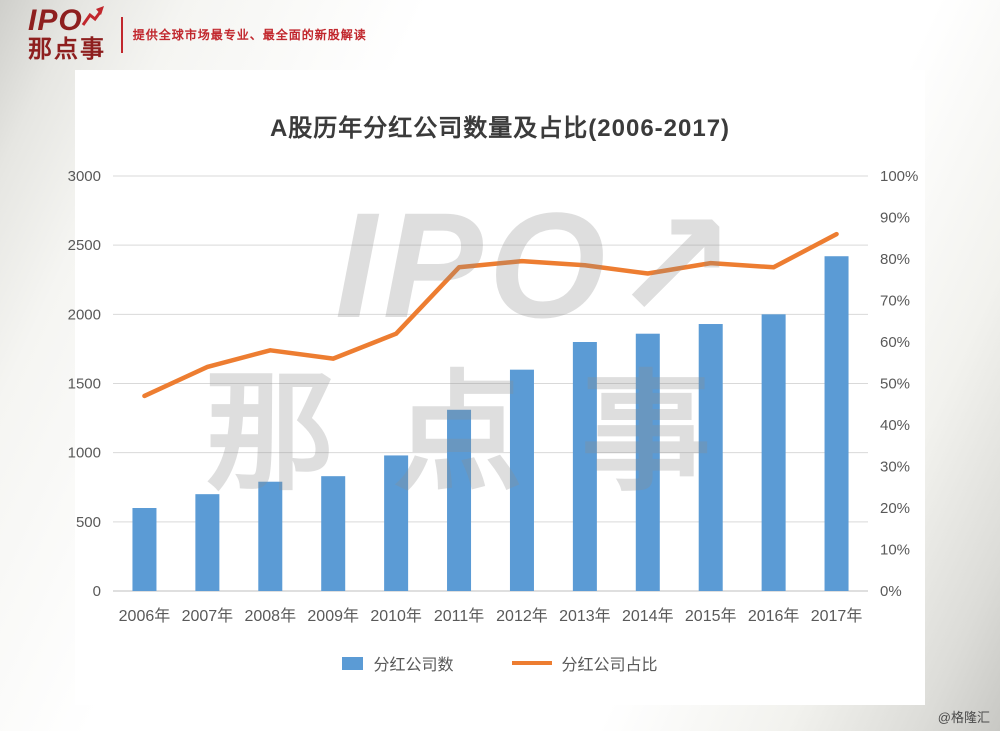 The width and height of the screenshot is (1000, 731). What do you see at coordinates (121, 34) in the screenshot?
I see `brand-divider` at bounding box center [121, 34].